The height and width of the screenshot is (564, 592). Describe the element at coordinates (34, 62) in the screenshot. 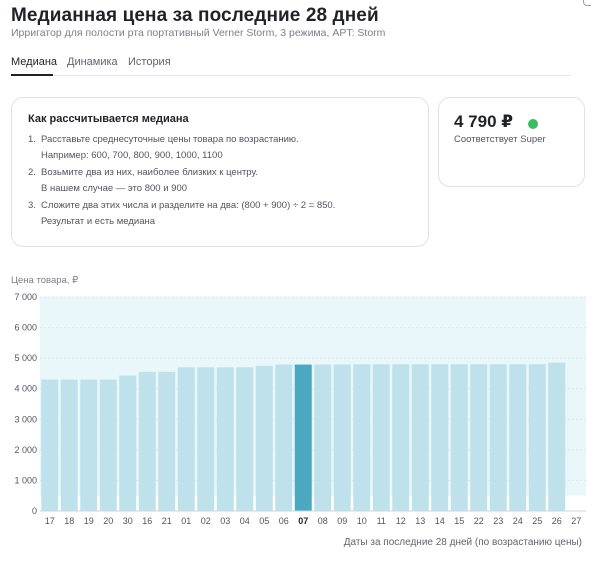

I see `tab-median: Медиана` at that location.